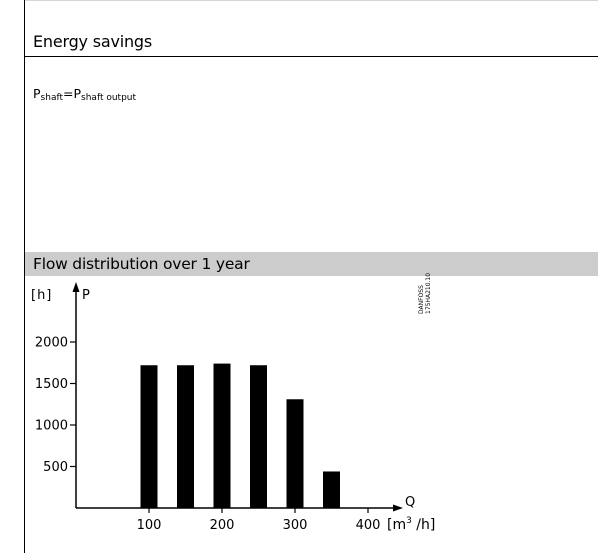  I want to click on y-axis-arrow, so click(76, 287).